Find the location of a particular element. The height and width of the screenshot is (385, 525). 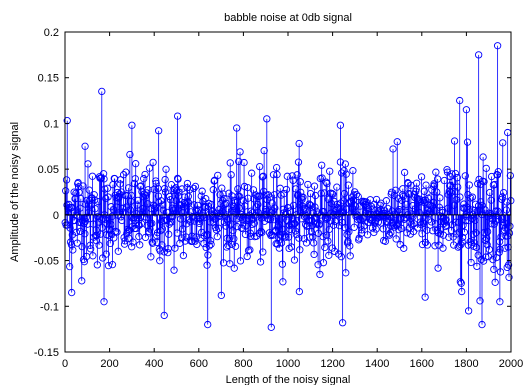

chart-title: babble noise at 0db signal is located at coordinates (288, 18).